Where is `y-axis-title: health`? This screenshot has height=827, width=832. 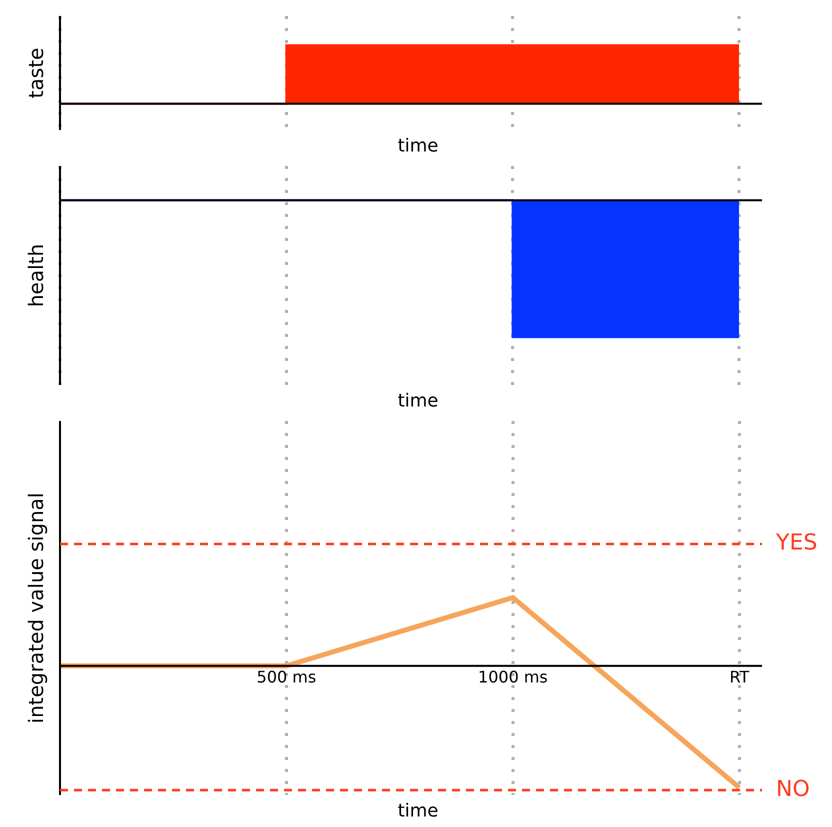 y-axis-title: health is located at coordinates (36, 276).